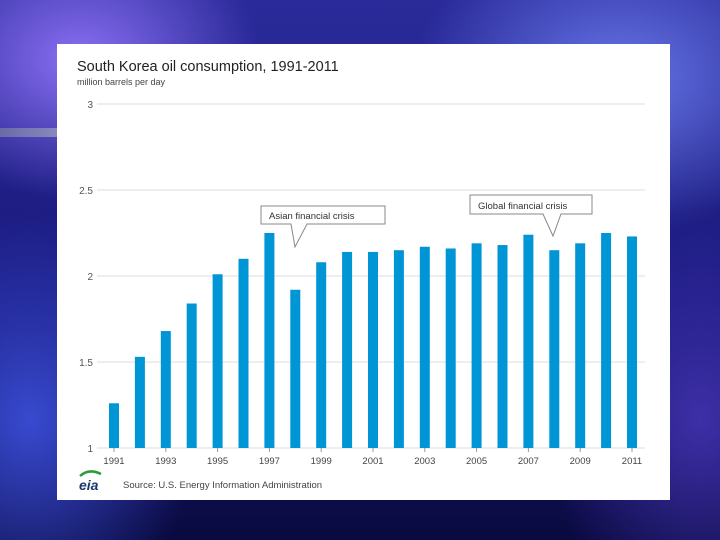 The height and width of the screenshot is (540, 720). What do you see at coordinates (321, 355) in the screenshot?
I see `bar-1999` at bounding box center [321, 355].